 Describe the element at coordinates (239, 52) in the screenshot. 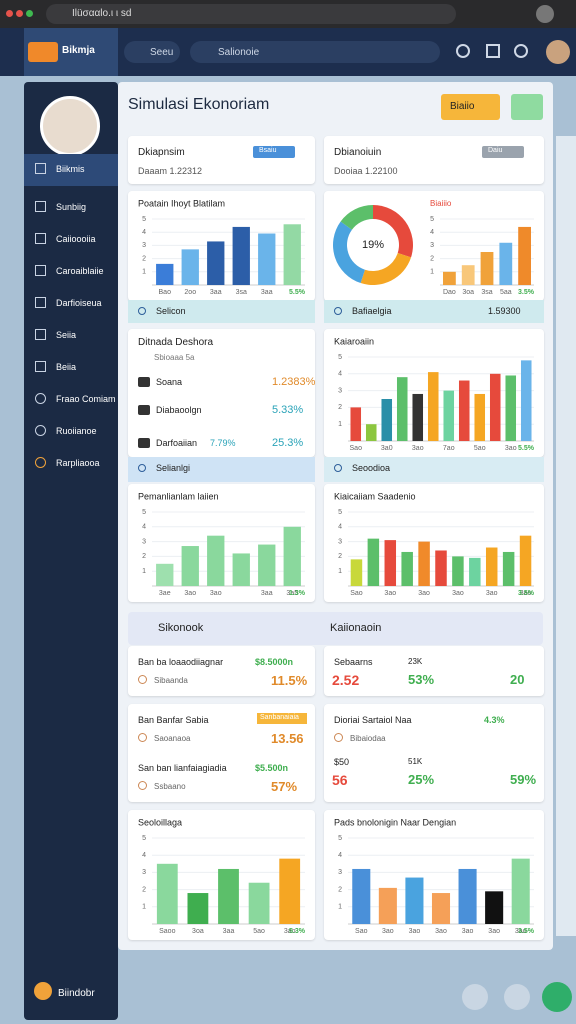

I see `search-text: Salionoie` at that location.